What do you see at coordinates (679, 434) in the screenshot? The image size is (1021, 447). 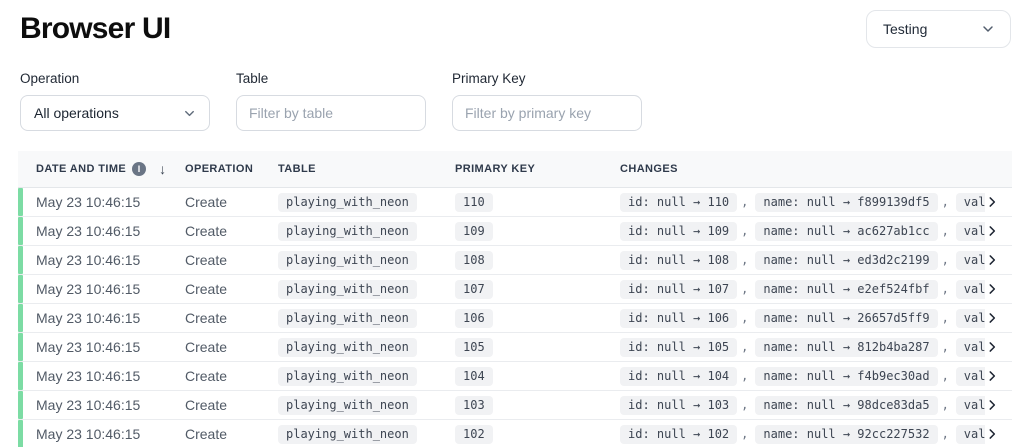 I see `change-badge: id: null → 102` at bounding box center [679, 434].